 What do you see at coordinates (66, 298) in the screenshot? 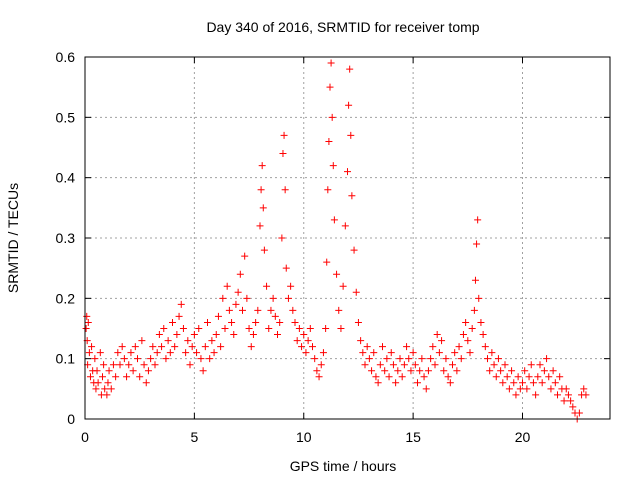
I see `y-tick-label: 0.2` at bounding box center [66, 298].